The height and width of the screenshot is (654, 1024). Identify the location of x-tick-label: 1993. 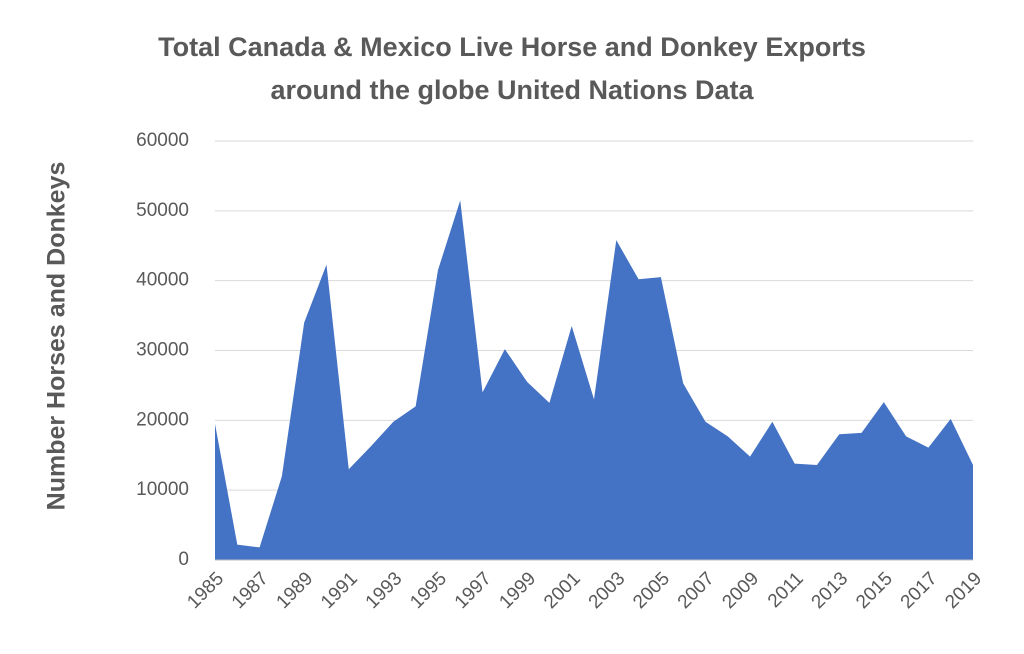
(384, 590).